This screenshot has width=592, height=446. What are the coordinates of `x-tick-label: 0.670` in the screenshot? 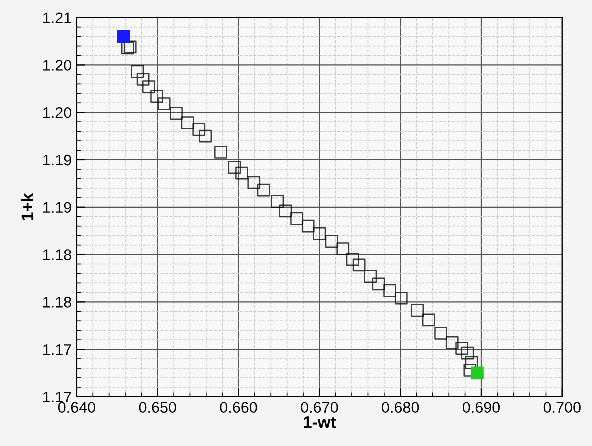 It's located at (319, 408).